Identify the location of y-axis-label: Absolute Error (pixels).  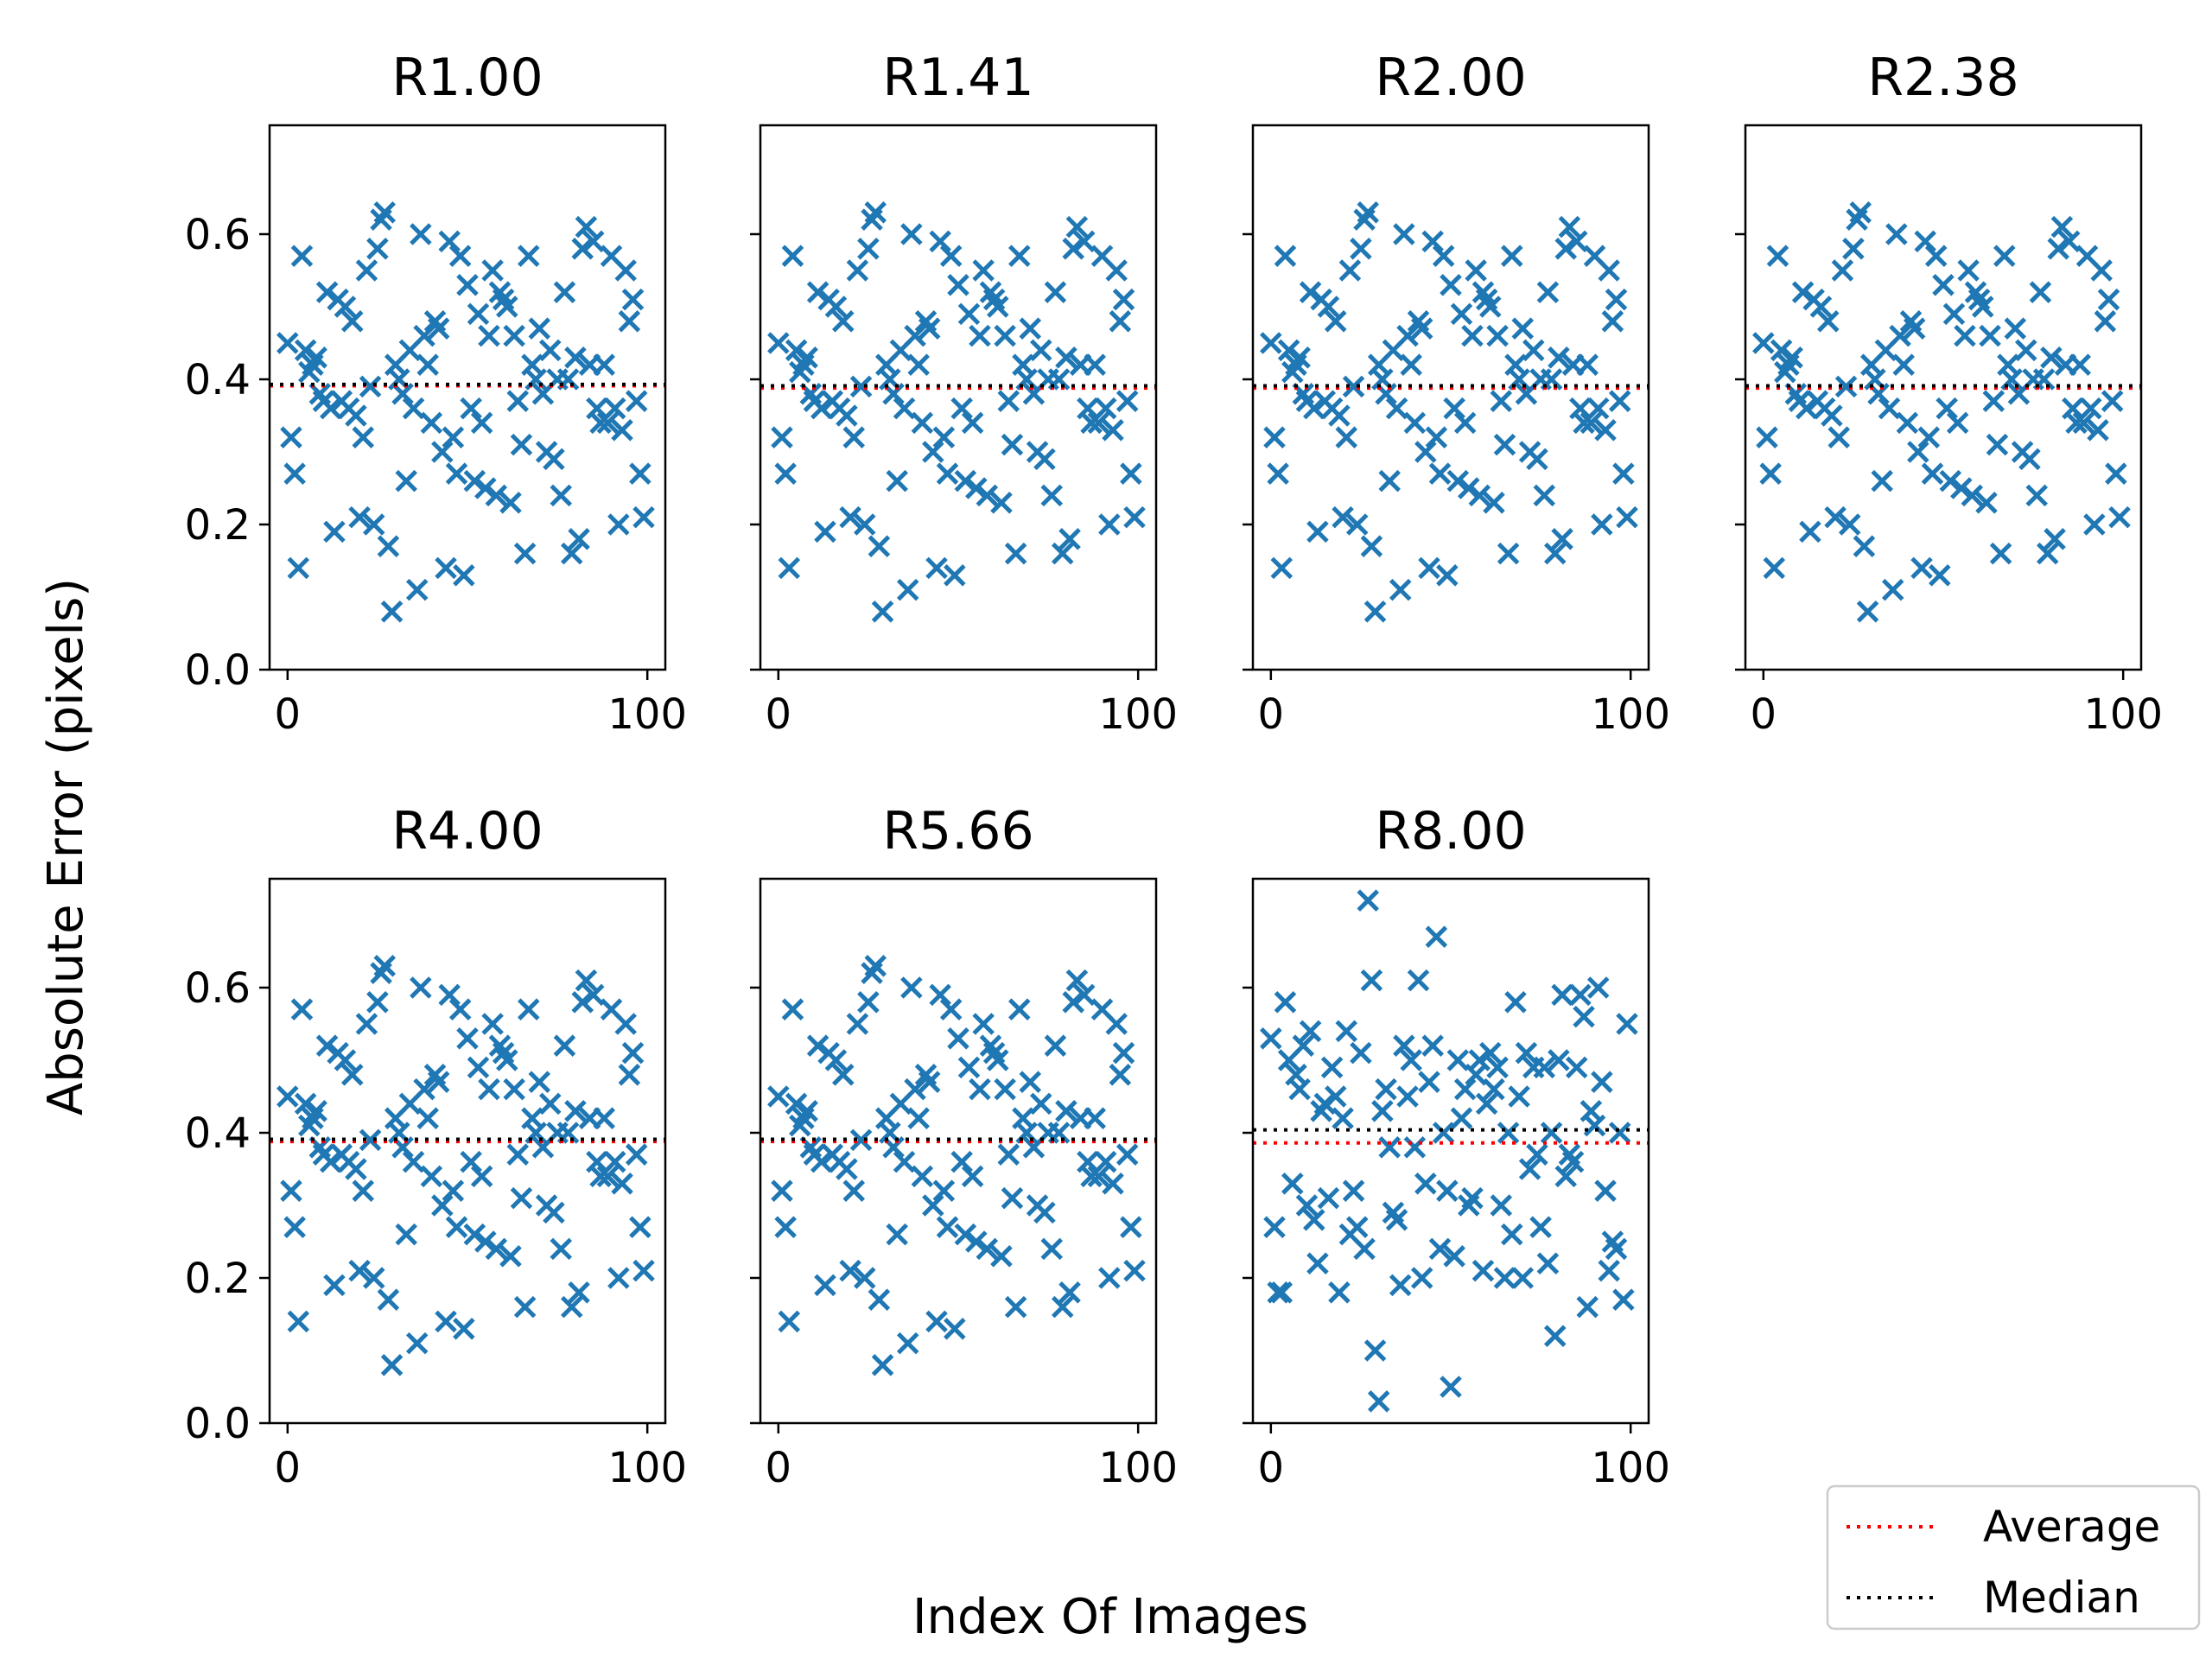
(66, 847).